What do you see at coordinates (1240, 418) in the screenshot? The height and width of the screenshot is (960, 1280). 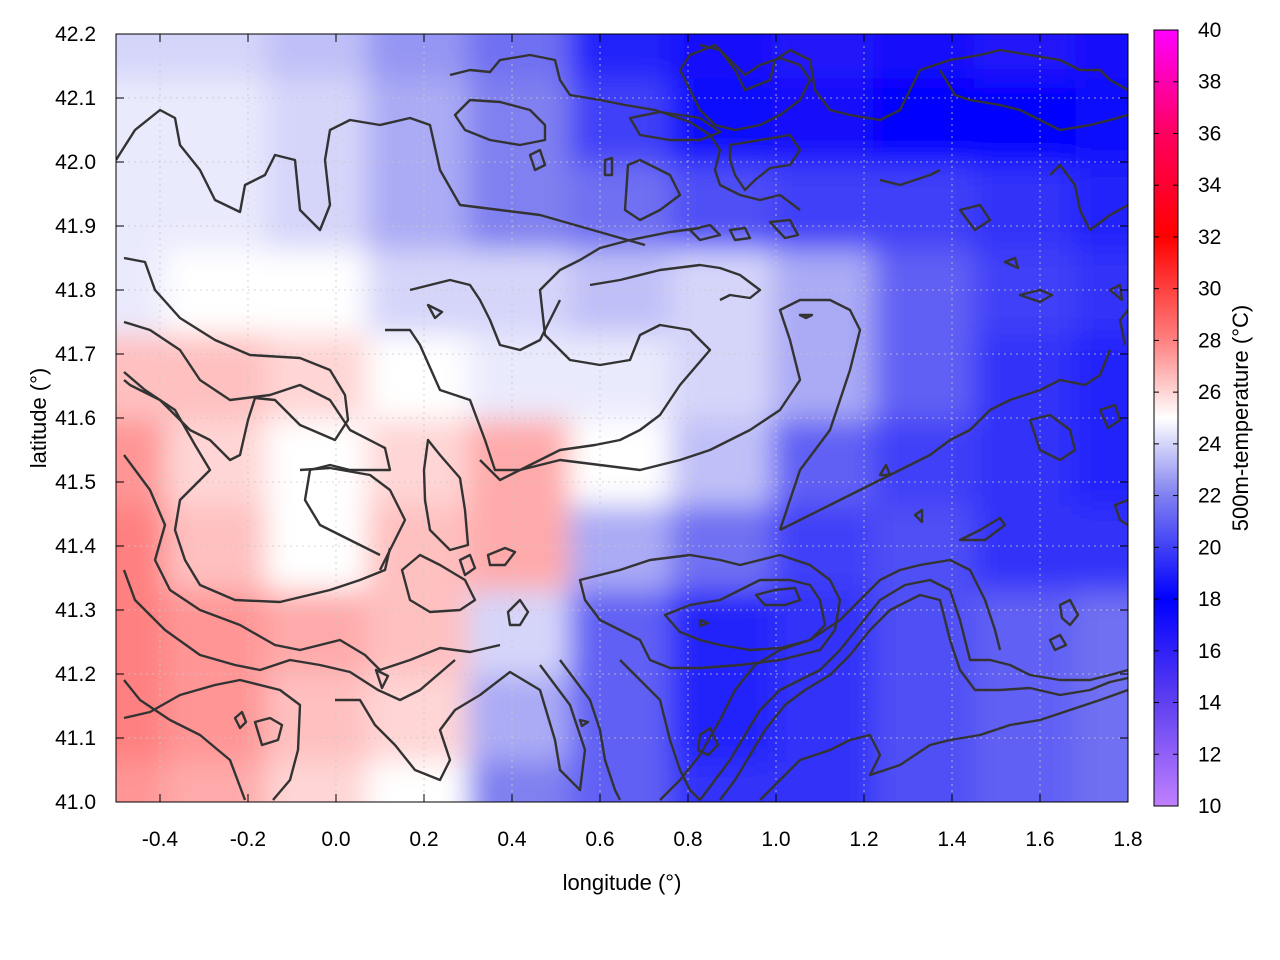 I see `colorbar-label: 500m-temperature (°C)` at bounding box center [1240, 418].